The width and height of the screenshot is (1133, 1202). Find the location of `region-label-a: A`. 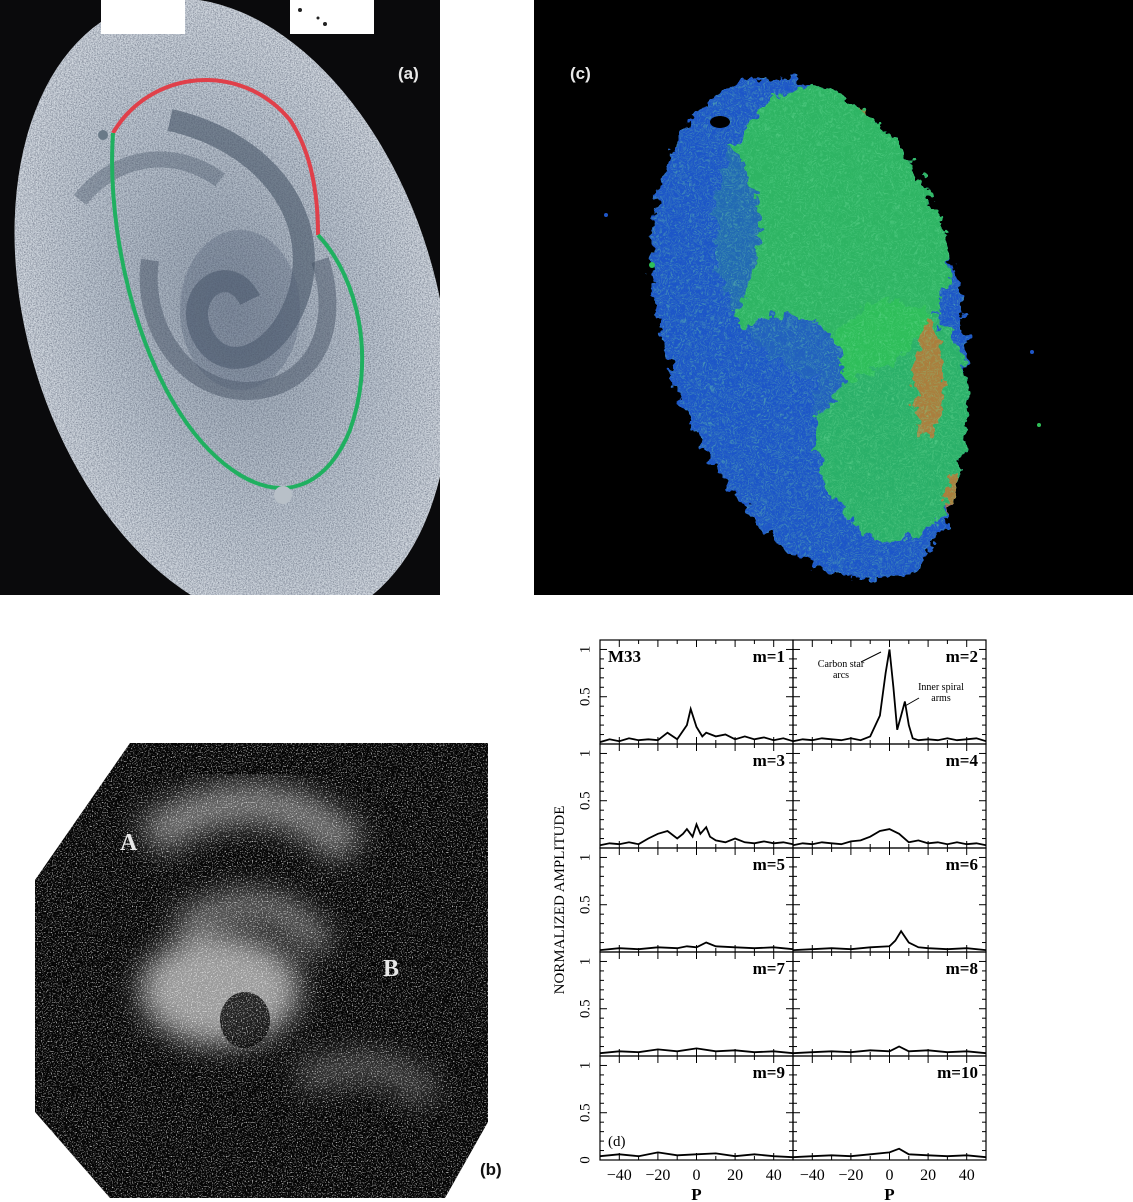

region-label-a: A is located at coordinates (129, 843).